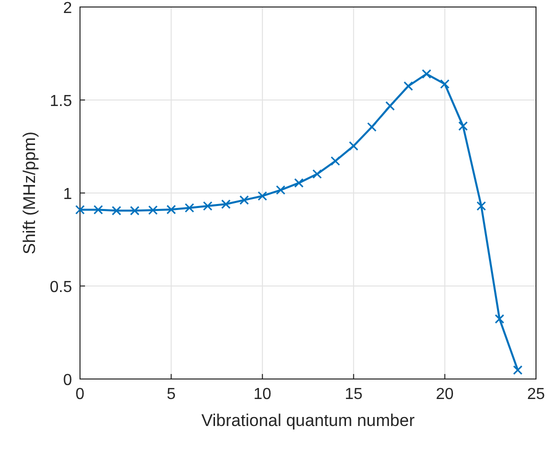 The image size is (550, 451). I want to click on x-tick-label: 15, so click(353, 394).